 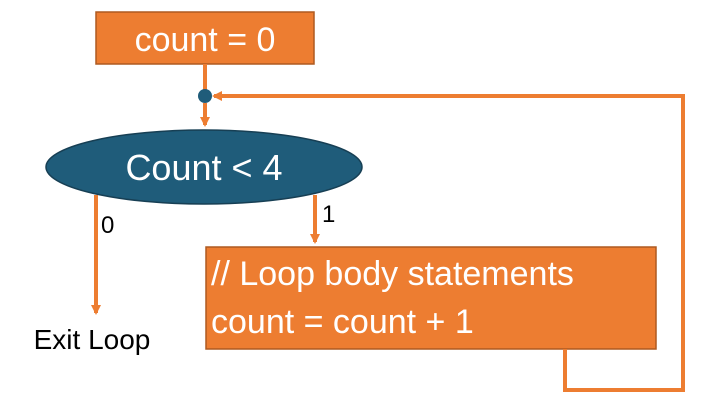 What do you see at coordinates (392, 274) in the screenshot?
I see `loop-body-line1: // Loop body statements` at bounding box center [392, 274].